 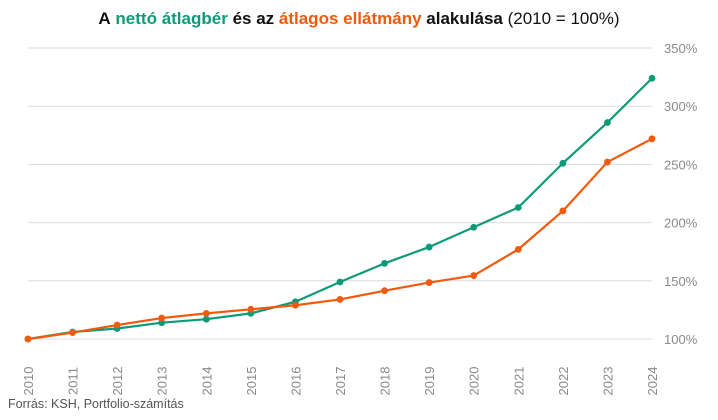 What do you see at coordinates (385, 381) in the screenshot?
I see `x-tick-label: 2018` at bounding box center [385, 381].